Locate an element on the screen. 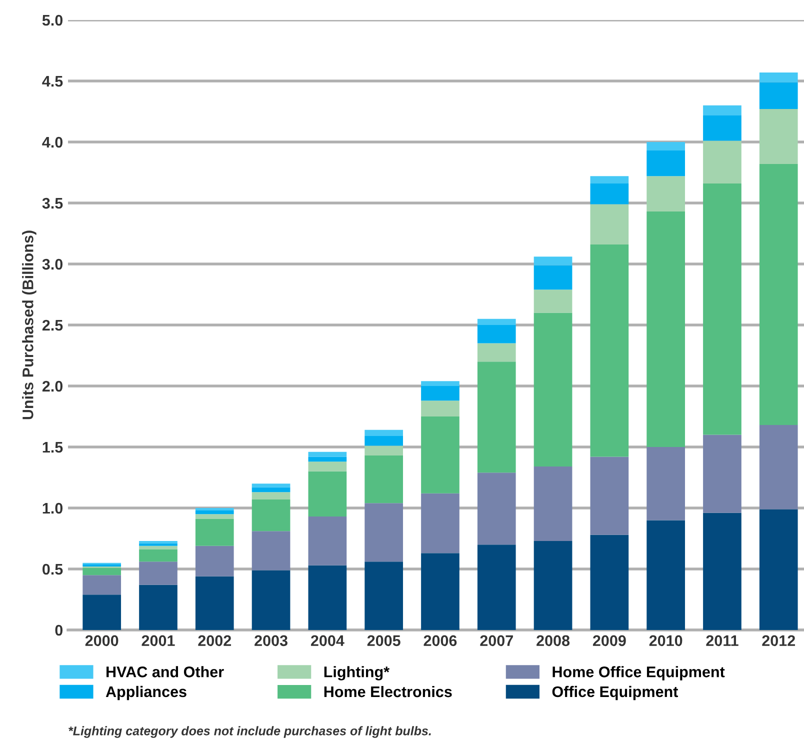 The height and width of the screenshot is (745, 804). x-tick-label: 2009 is located at coordinates (609, 640).